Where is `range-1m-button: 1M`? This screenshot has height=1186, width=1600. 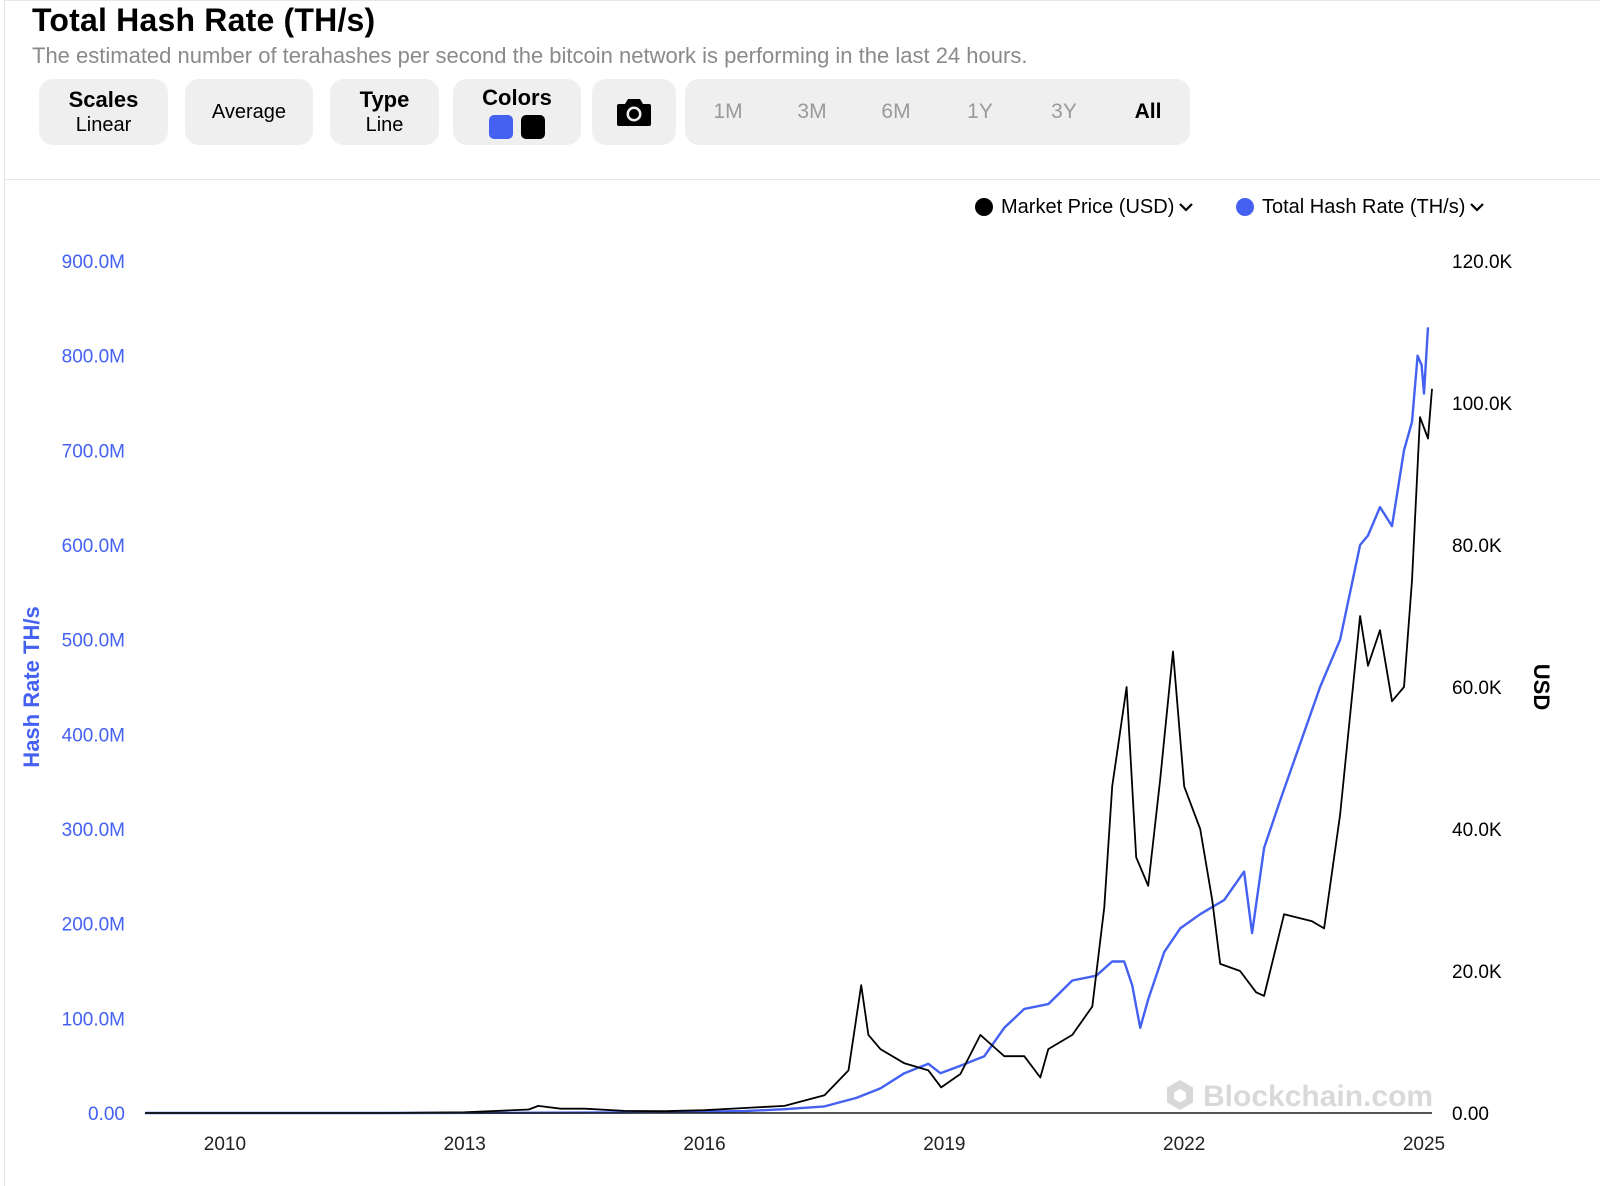
range-1m-button: 1M is located at coordinates (728, 111).